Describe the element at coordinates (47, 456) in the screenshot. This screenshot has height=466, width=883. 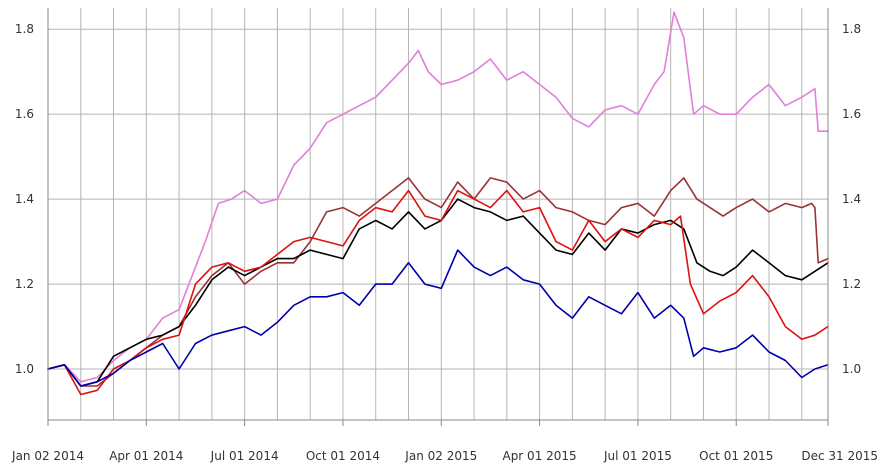
I see `x-tick-label: Jan 02 2014` at that location.